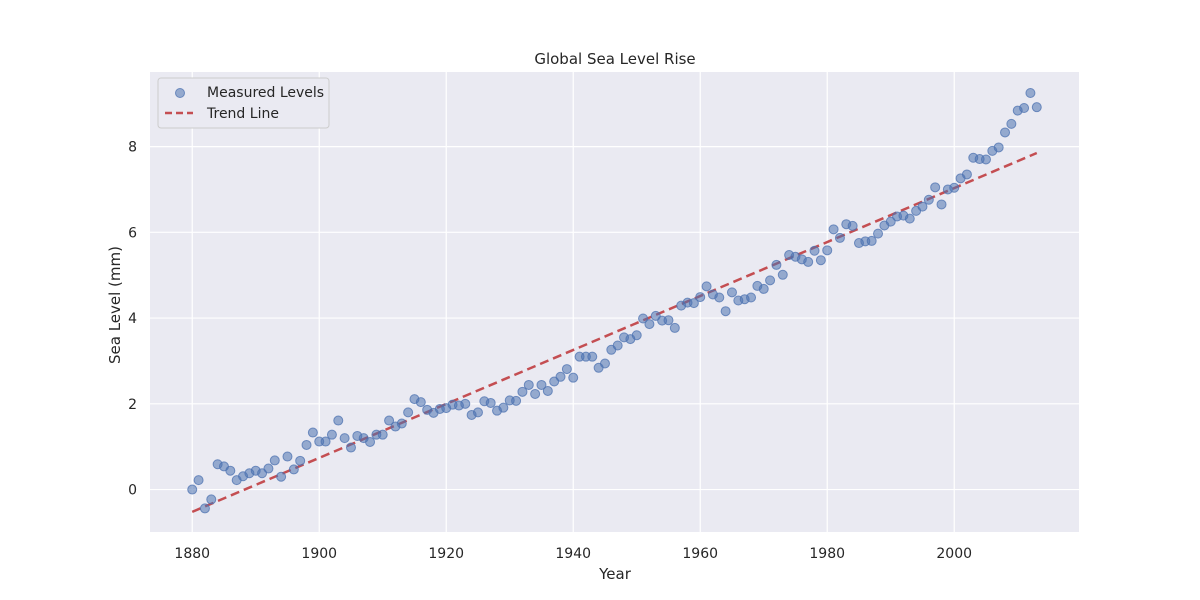 This screenshot has height=600, width=1200. I want to click on x-tick-label: 1940, so click(573, 554).